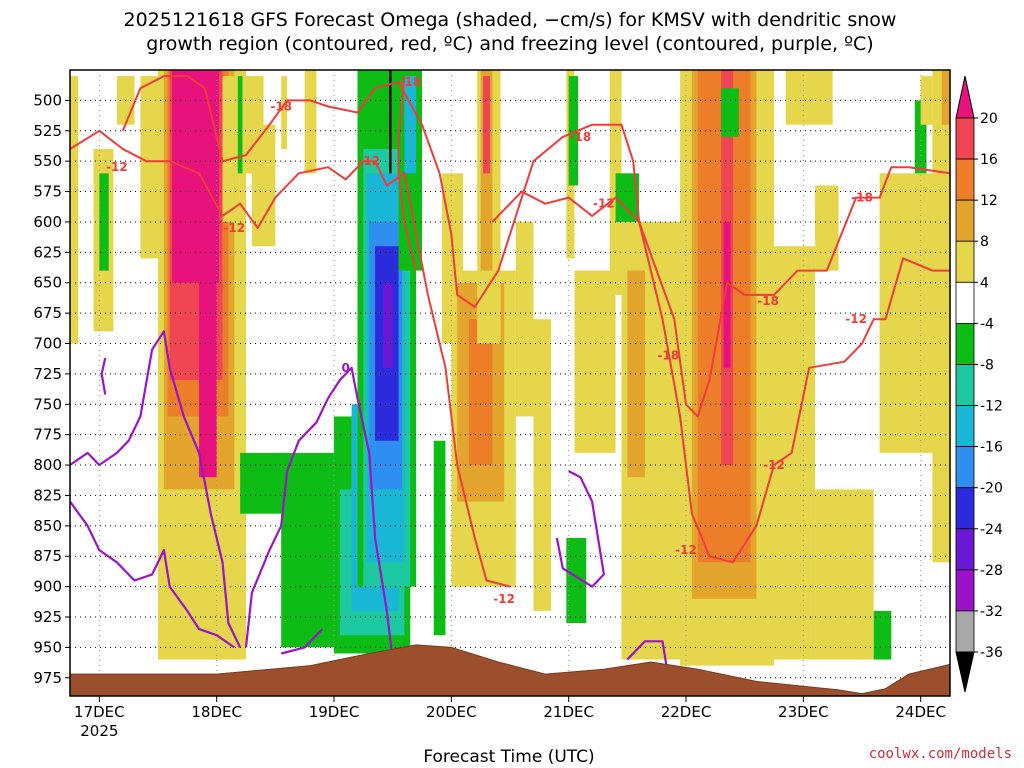  Describe the element at coordinates (568, 712) in the screenshot. I see `x-tick-label: 21DEC` at that location.